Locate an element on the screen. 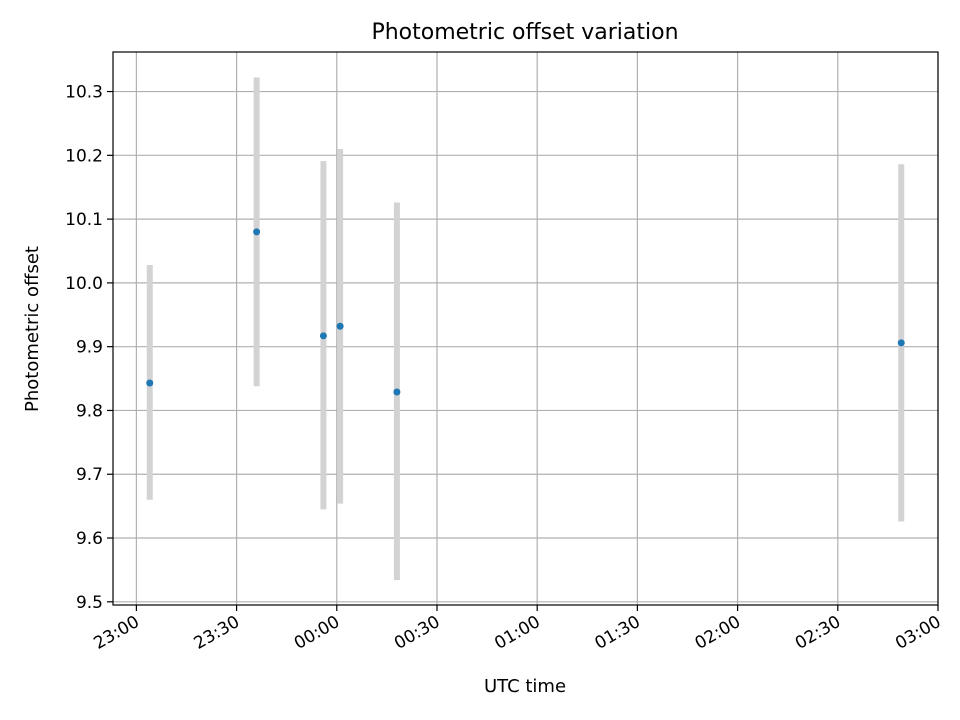 The width and height of the screenshot is (960, 720). y-tick-label: 9.7 is located at coordinates (89, 475).